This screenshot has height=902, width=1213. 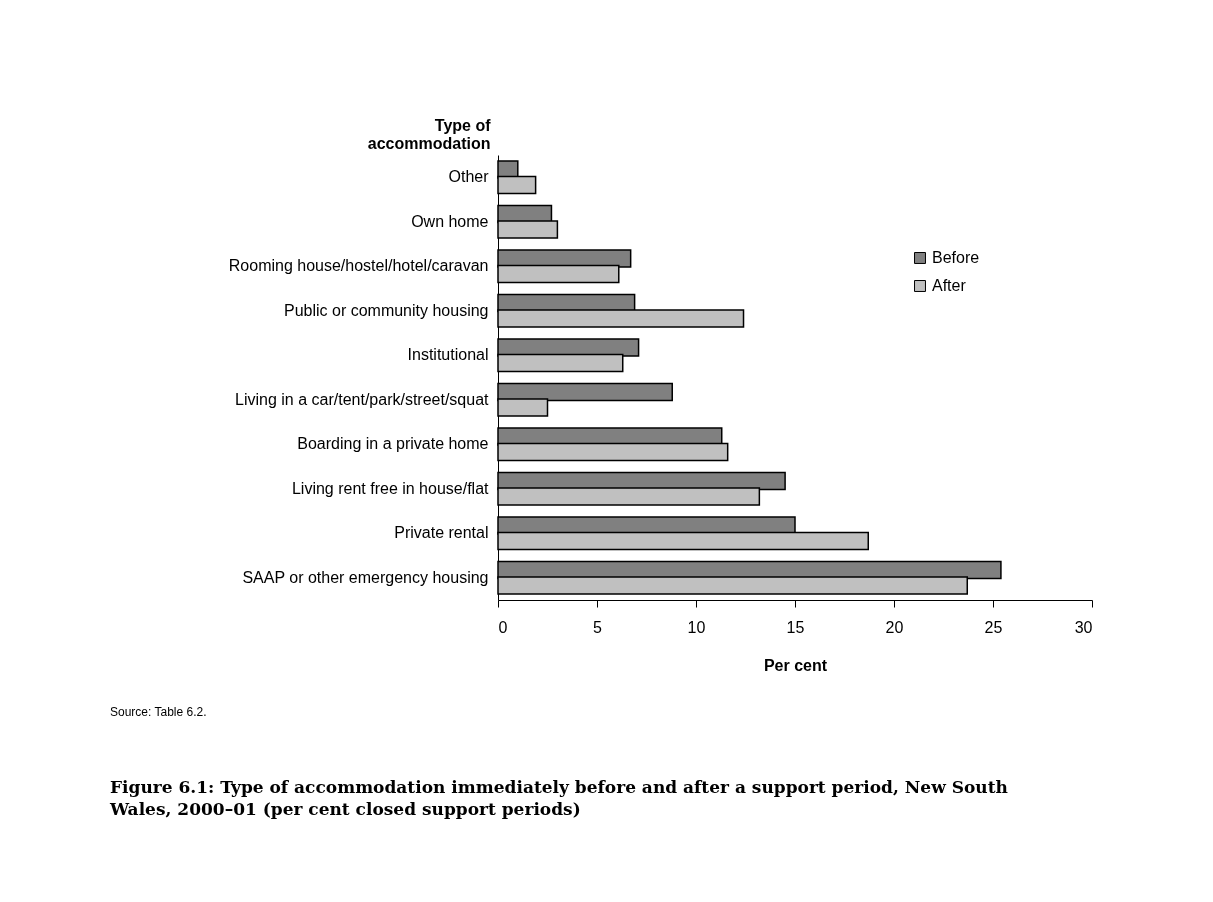 I want to click on y-tick-label: Other, so click(x=469, y=177).